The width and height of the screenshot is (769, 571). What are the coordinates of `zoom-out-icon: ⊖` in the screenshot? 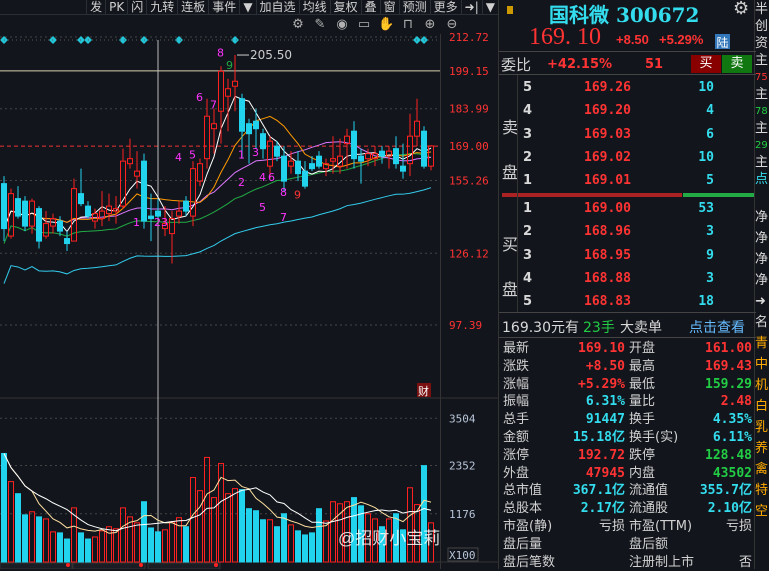 It's located at (452, 24).